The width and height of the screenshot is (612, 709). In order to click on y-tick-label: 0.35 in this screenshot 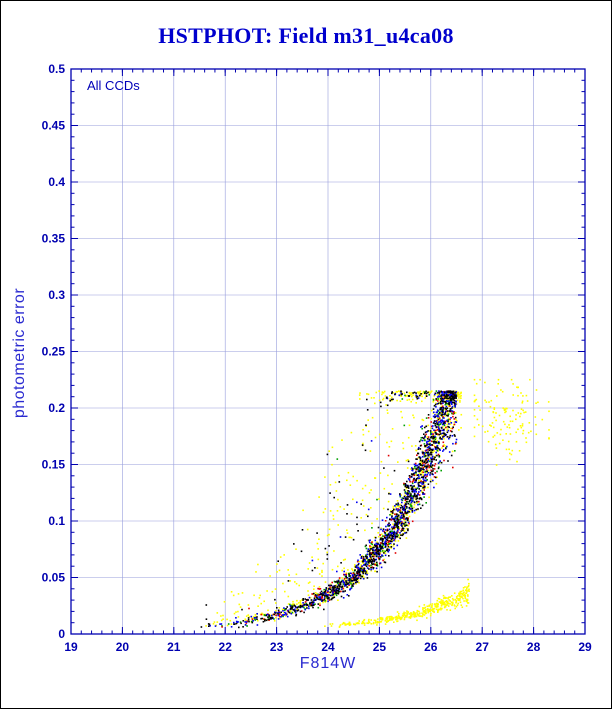, I will do `click(54, 239)`.